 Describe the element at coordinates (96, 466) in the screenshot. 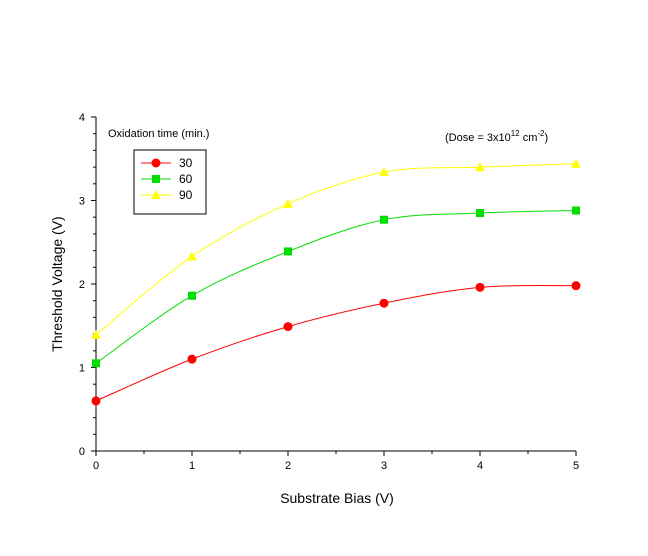

I see `x-tick-label: 0` at that location.